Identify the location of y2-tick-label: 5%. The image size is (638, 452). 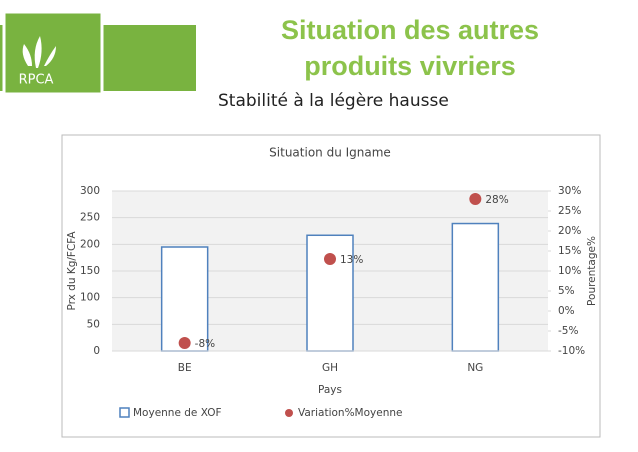
(566, 291).